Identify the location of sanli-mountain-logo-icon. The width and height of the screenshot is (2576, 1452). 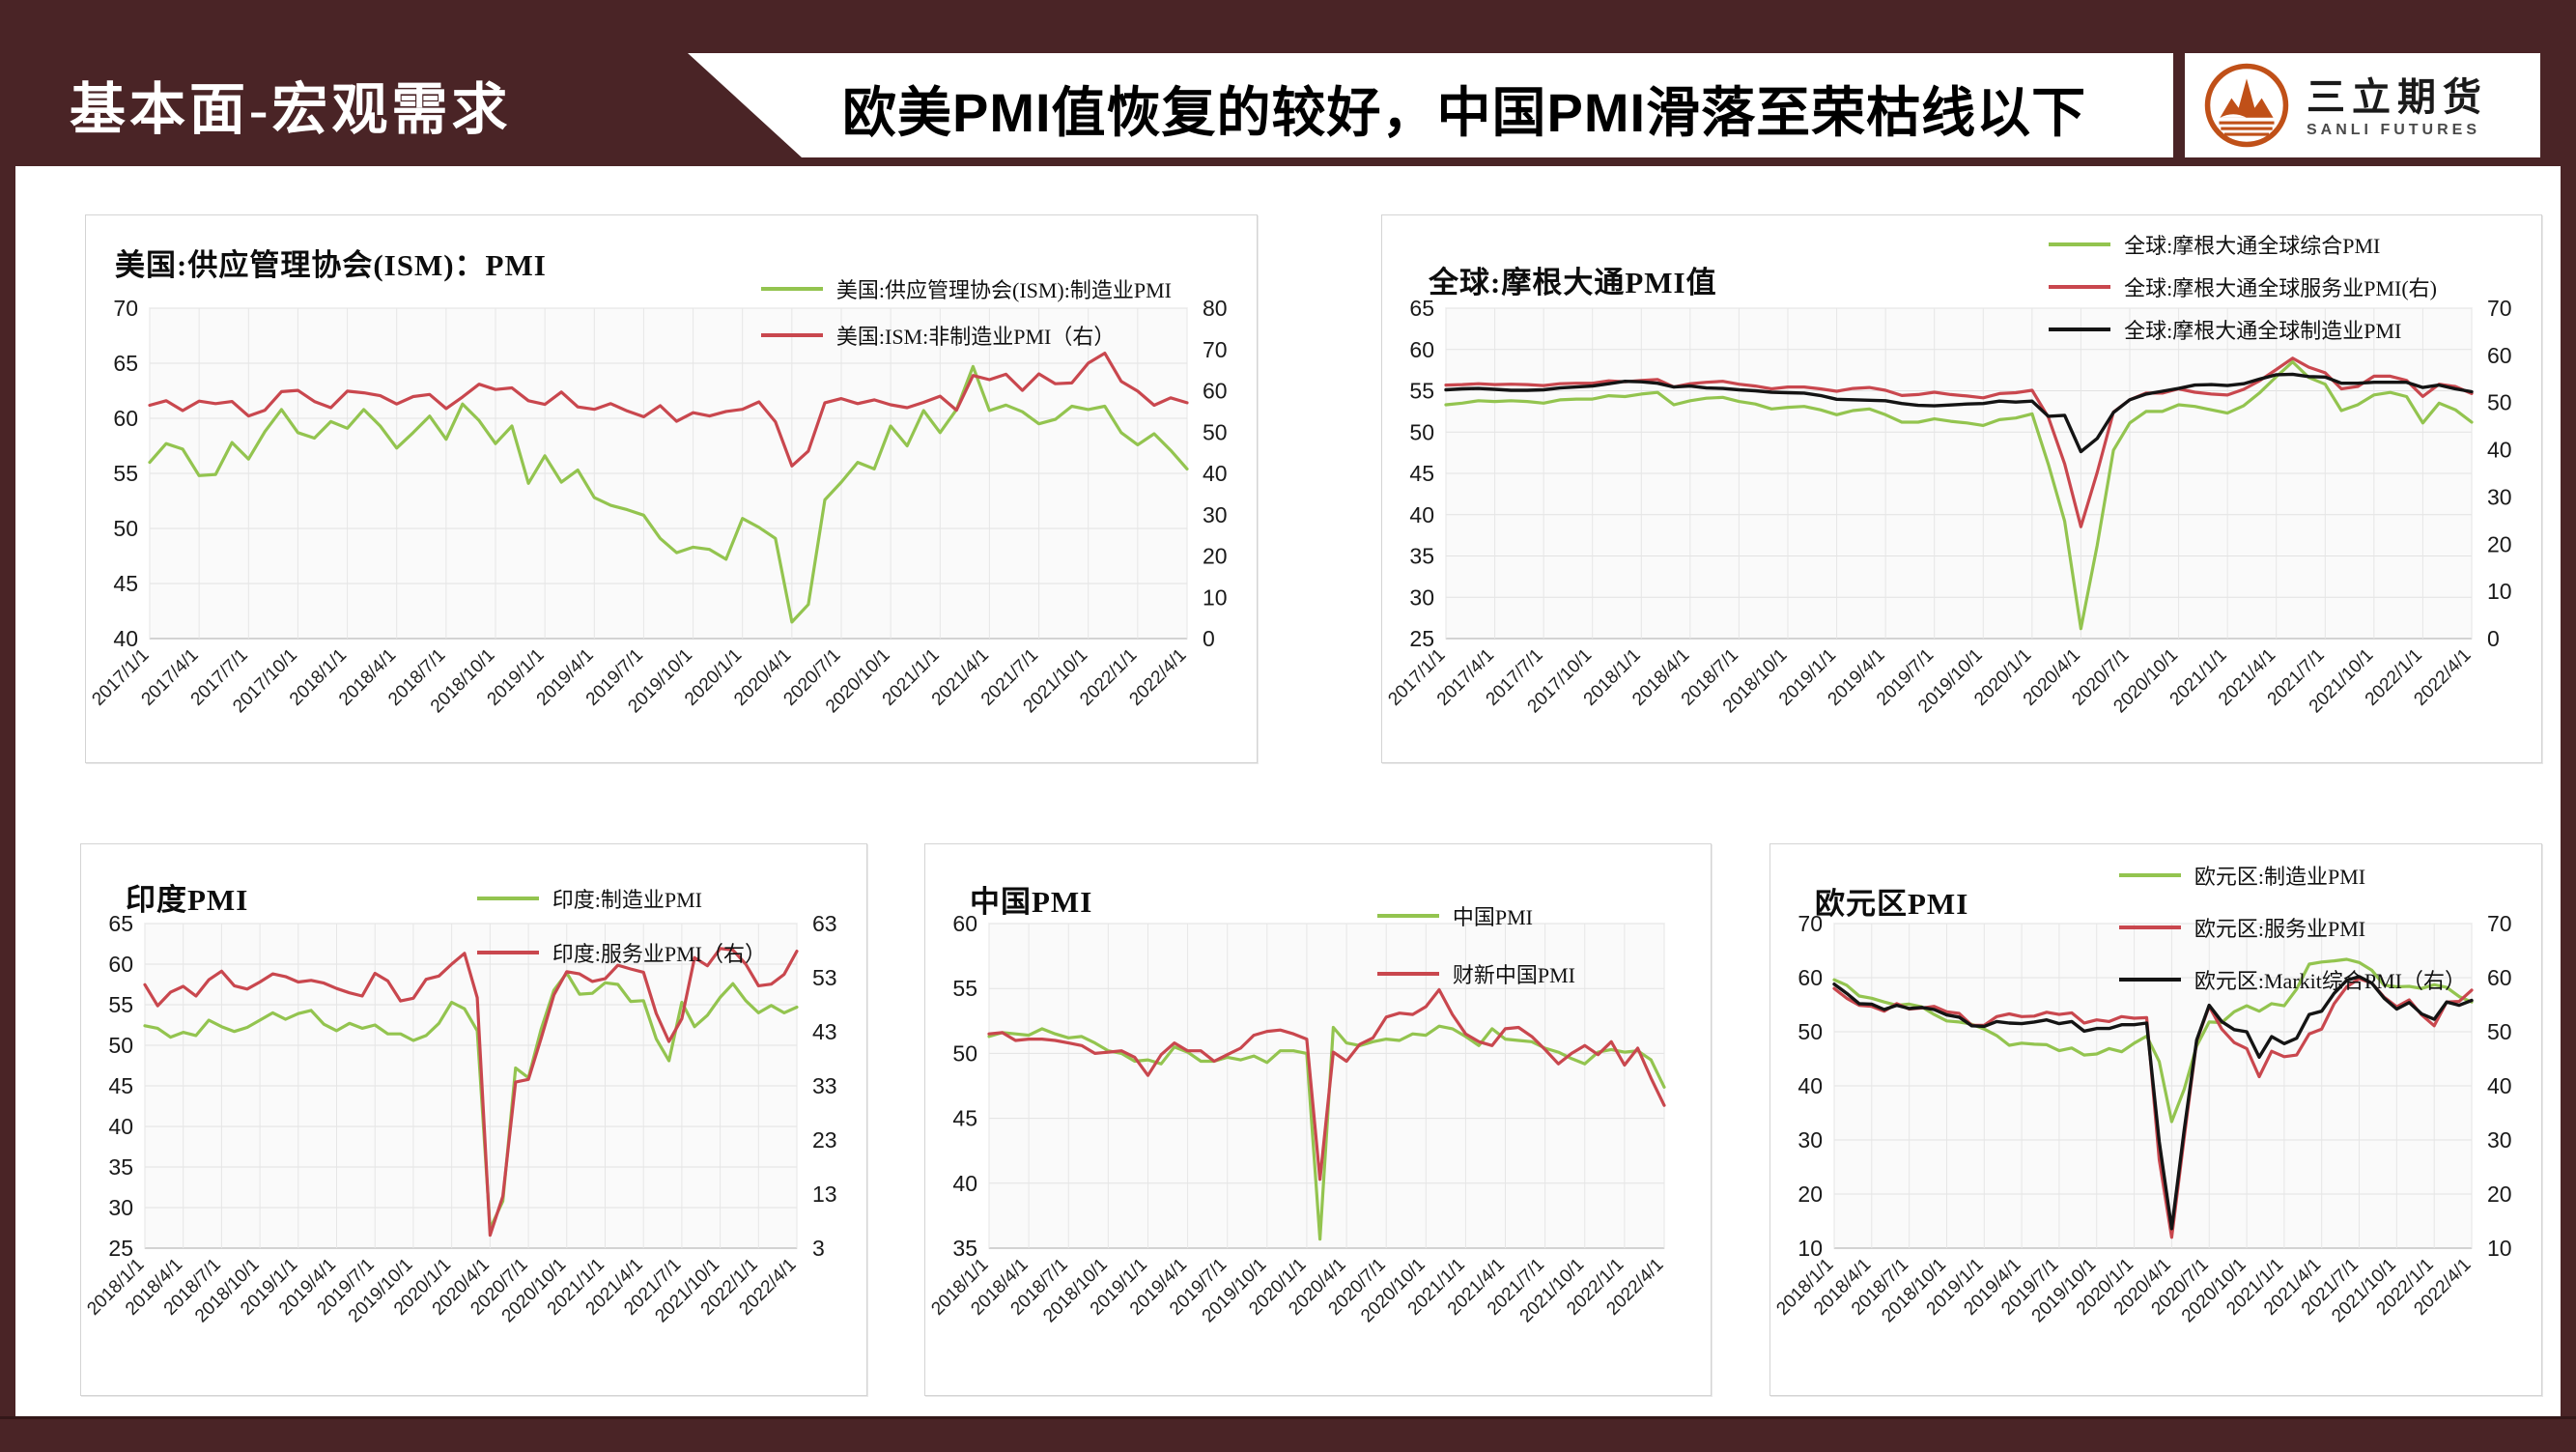
(2246, 108).